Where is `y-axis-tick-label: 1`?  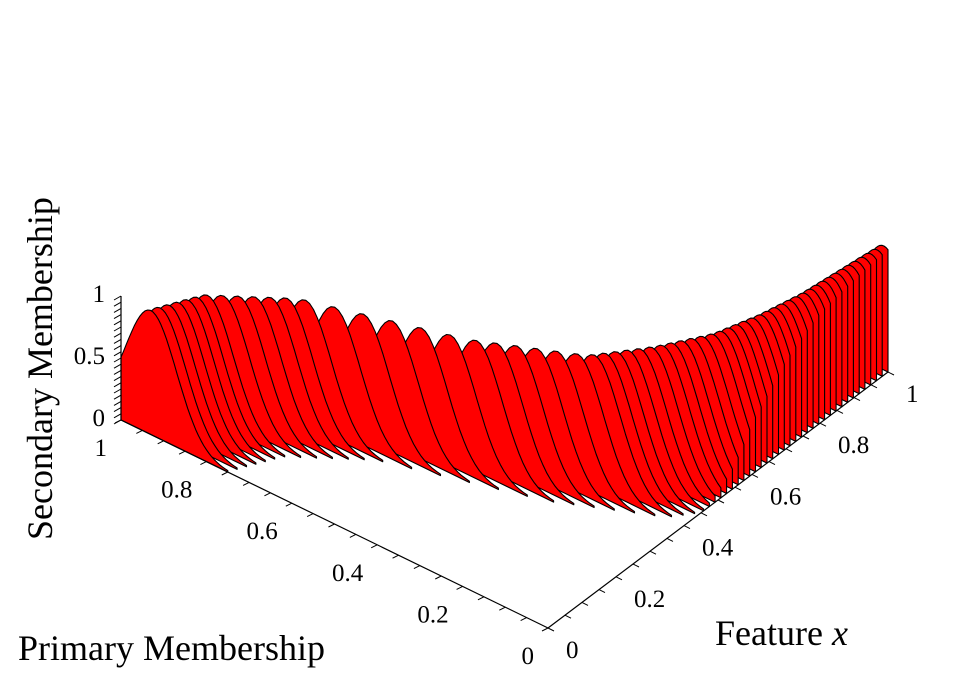
y-axis-tick-label: 1 is located at coordinates (101, 448).